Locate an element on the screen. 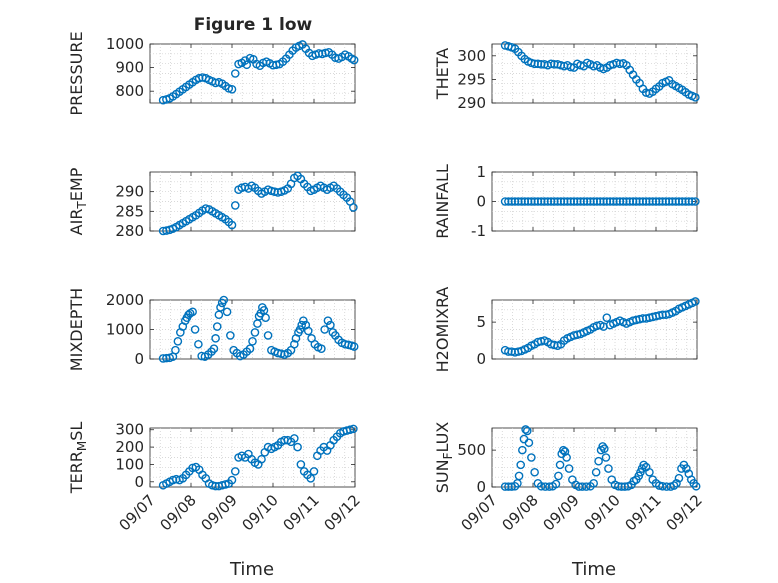 This screenshot has height=583, width=778. subplot-h2omixra: 0 5 H2OMIXRA is located at coordinates (566, 330).